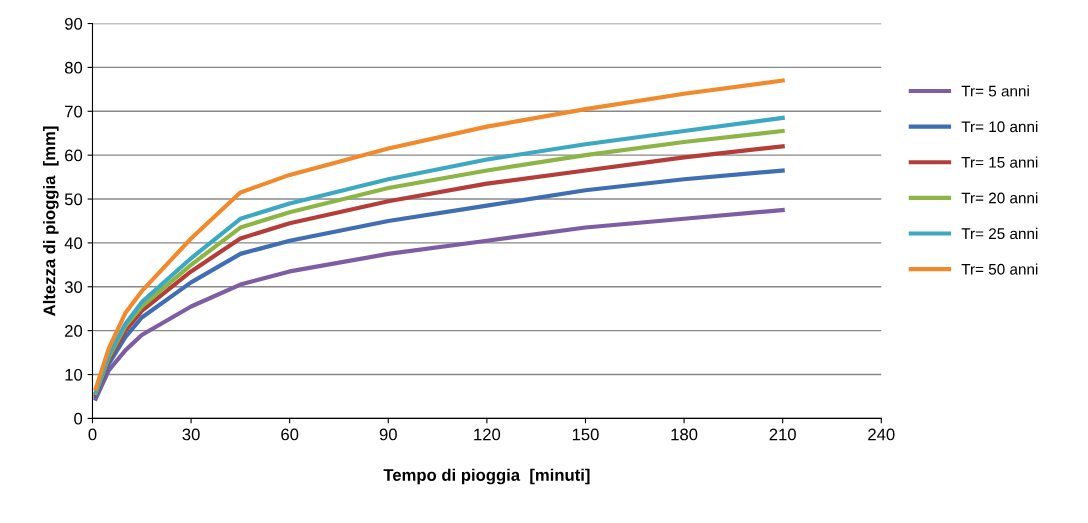  What do you see at coordinates (999, 233) in the screenshot?
I see `legend-label: Tr= 25 anni` at bounding box center [999, 233].